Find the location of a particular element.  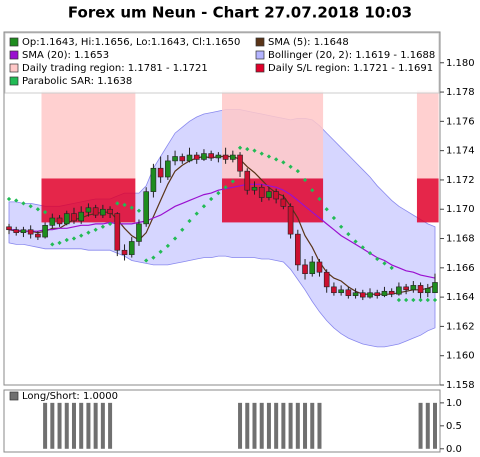

y-tick-label: 1.172 is located at coordinates (460, 180).